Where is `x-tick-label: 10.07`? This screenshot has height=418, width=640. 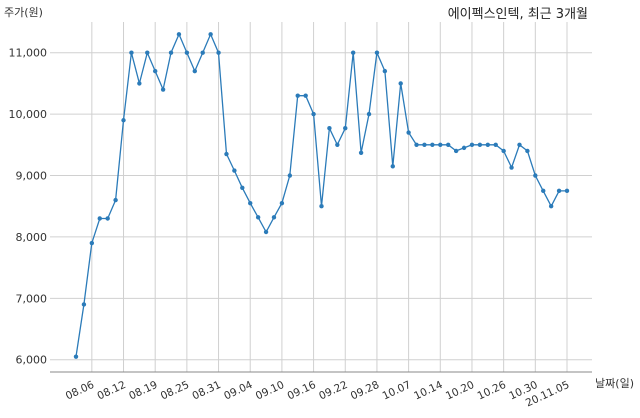 x-tick-label: 10.07 is located at coordinates (397, 391).